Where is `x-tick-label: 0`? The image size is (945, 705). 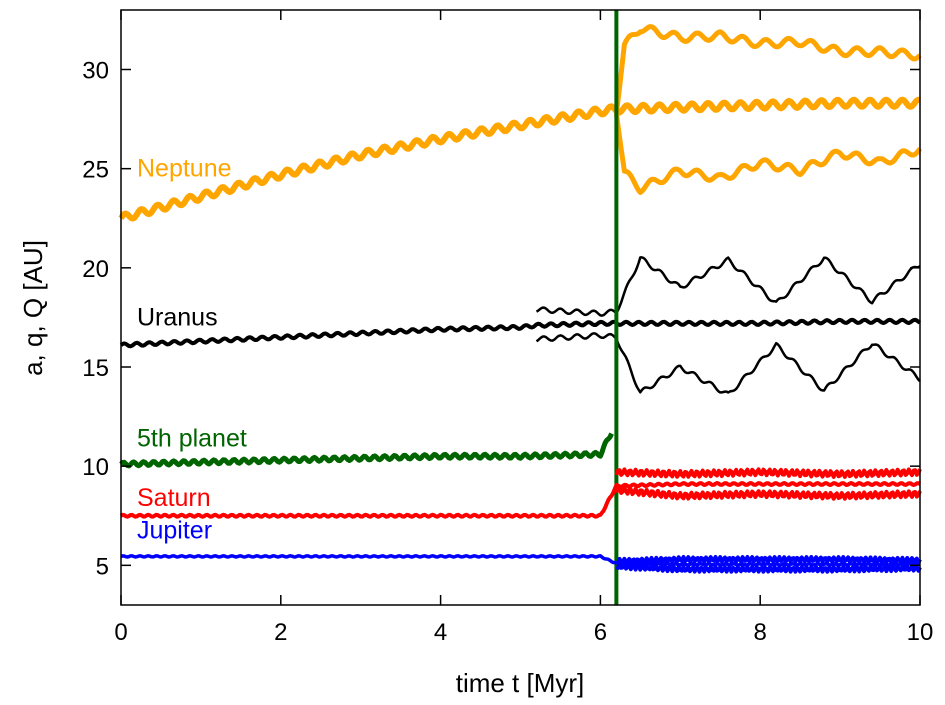
x-tick-label: 0 is located at coordinates (120, 632).